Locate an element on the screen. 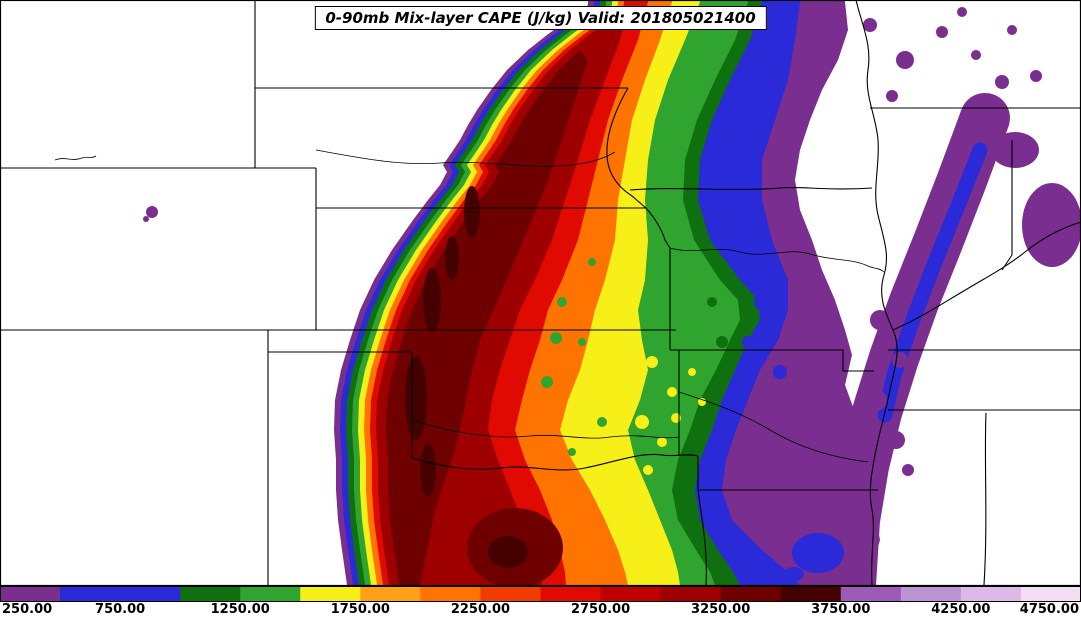 This screenshot has width=1081, height=633. east-stripe-blue-core is located at coordinates (932, 282).